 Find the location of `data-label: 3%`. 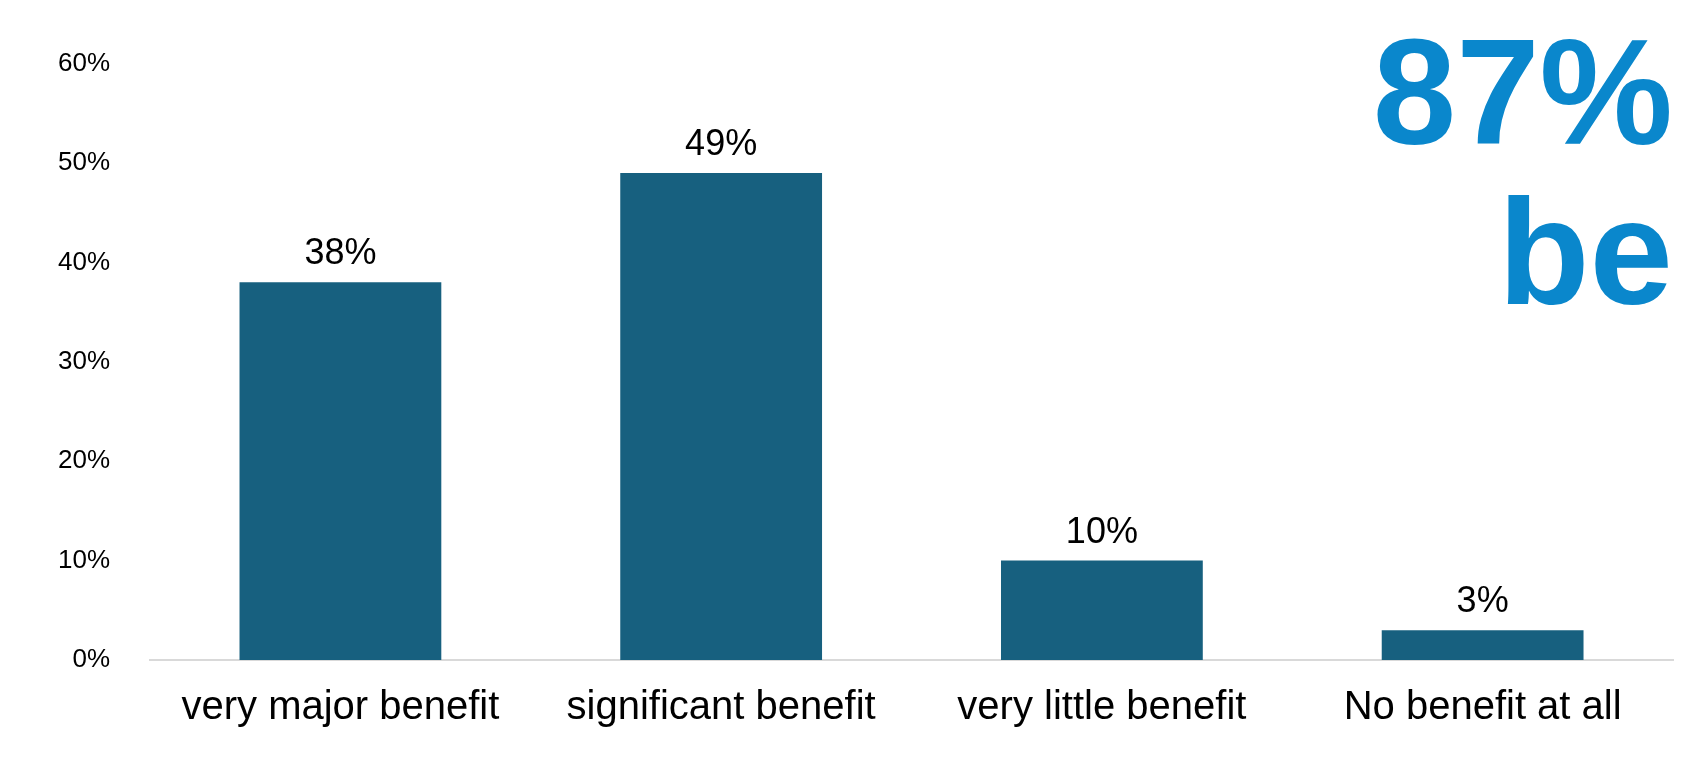

data-label: 3% is located at coordinates (1482, 600).